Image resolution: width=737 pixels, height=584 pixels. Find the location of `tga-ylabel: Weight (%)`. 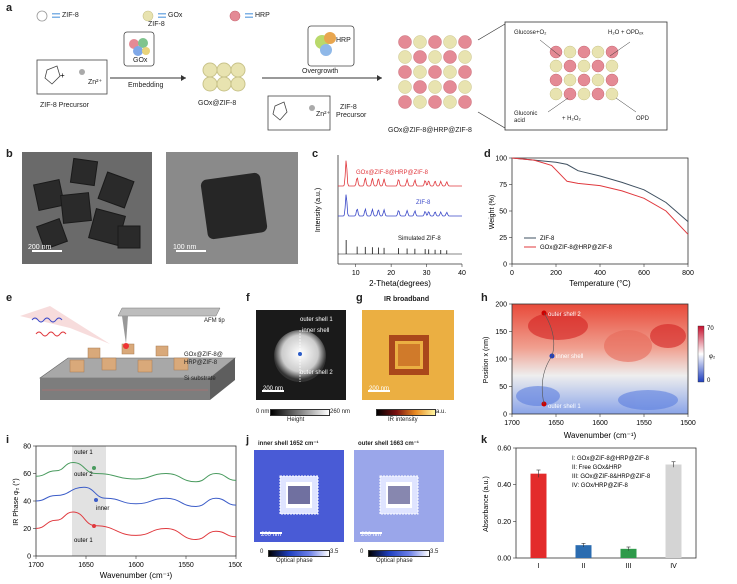

tga-ylabel: Weight (%) is located at coordinates (492, 212).